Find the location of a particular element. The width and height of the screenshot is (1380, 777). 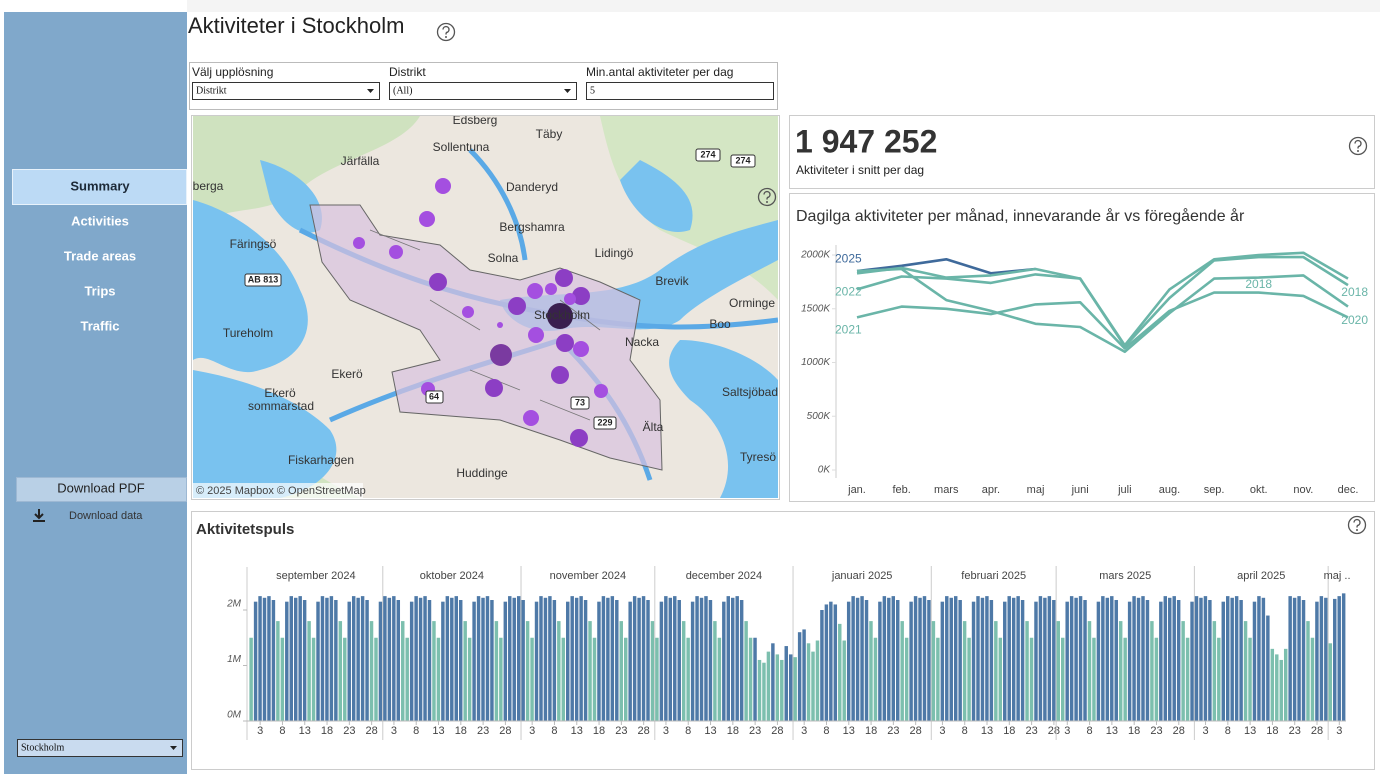

place-label: Tyresö is located at coordinates (758, 457).